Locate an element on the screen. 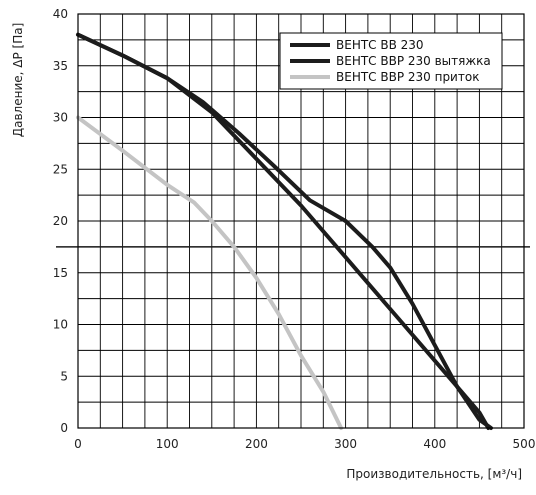 The height and width of the screenshot is (495, 536). y-axis-label: Давление, ΔP [Па] is located at coordinates (18, 80).